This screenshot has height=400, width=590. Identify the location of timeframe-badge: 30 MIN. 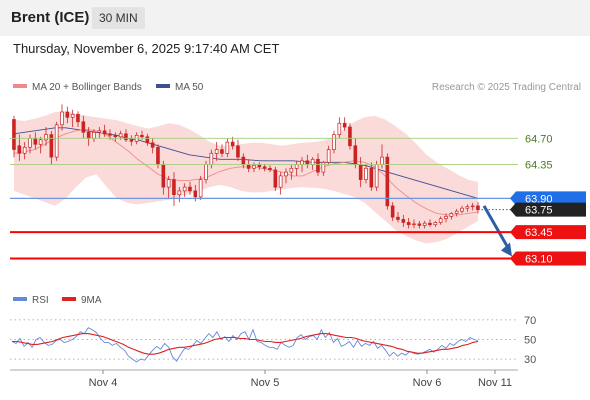
(118, 18).